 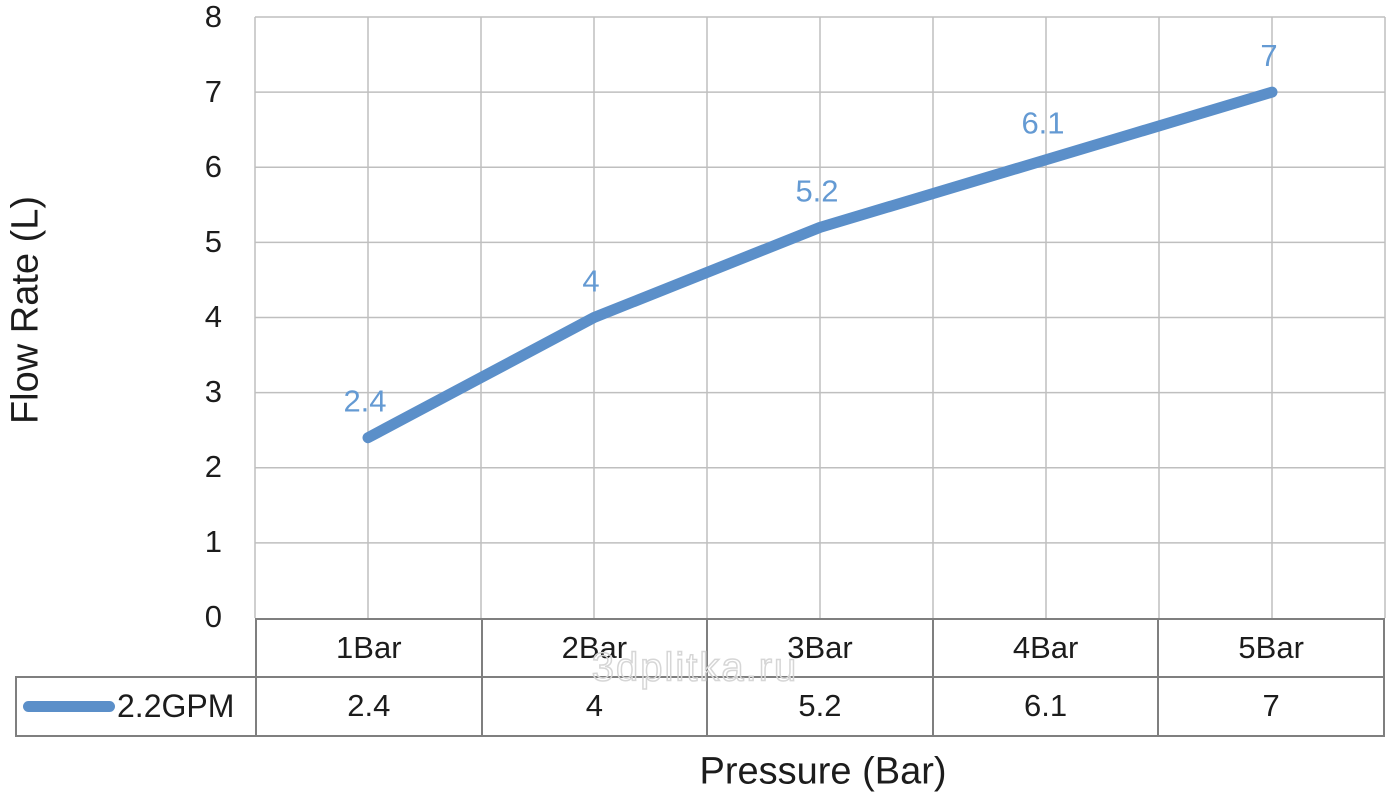 I want to click on value-4bar: 6.1, so click(x=1044, y=705).